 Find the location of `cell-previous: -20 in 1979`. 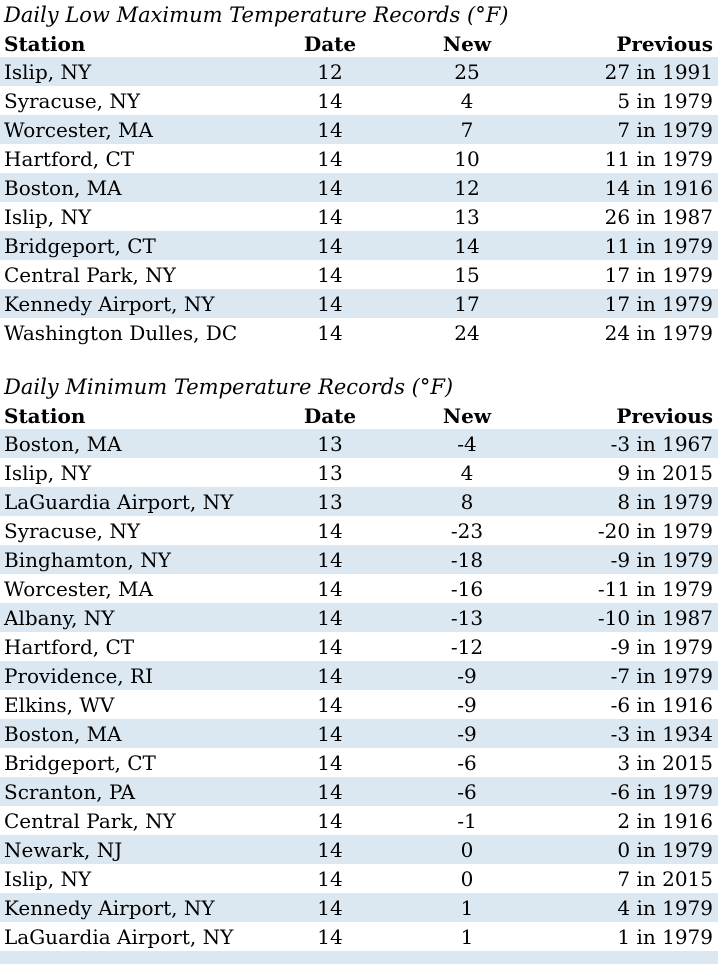

cell-previous: -20 in 1979 is located at coordinates (655, 530).